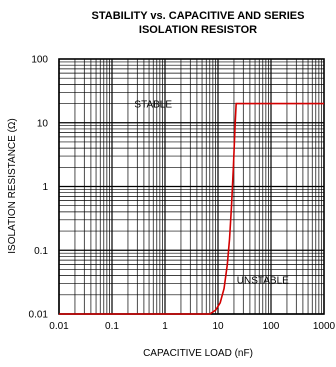  I want to click on chart-title-line1: STABILITY vs. CAPACITIVE AND SERIES, so click(198, 16).